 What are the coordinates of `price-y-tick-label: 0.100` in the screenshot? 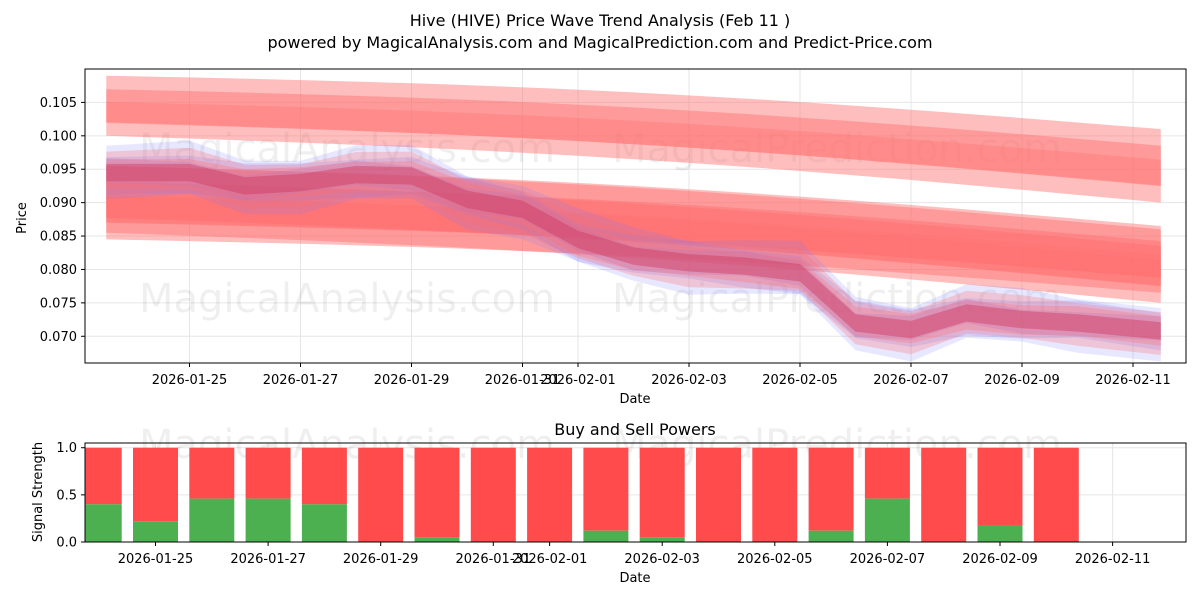 It's located at (58, 136).